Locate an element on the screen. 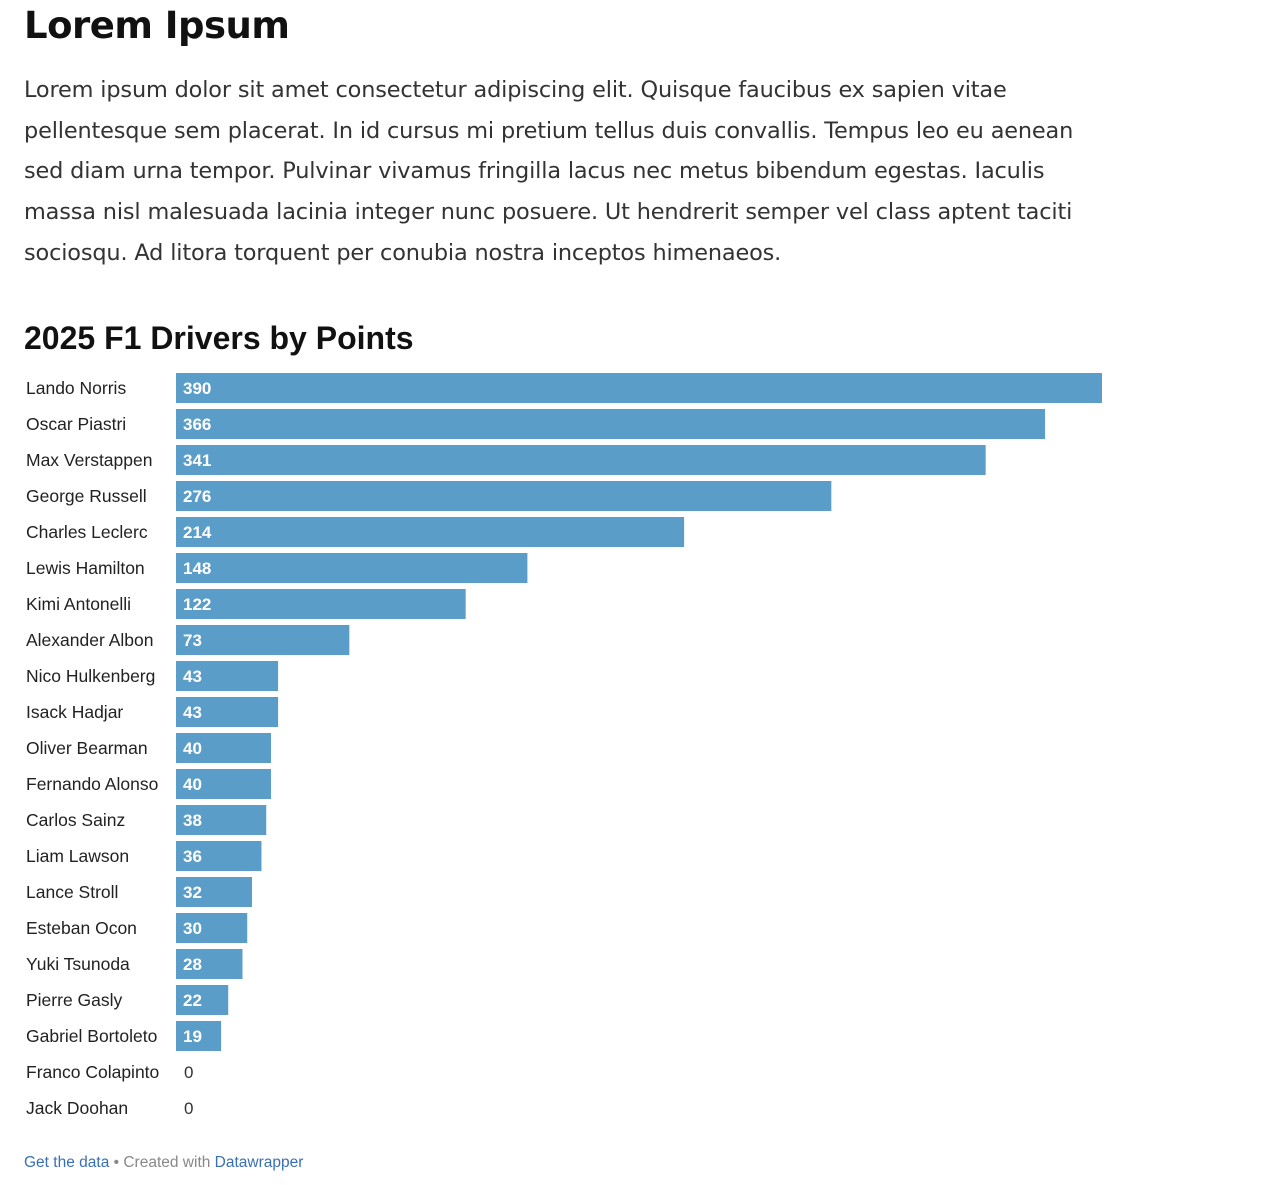 Image resolution: width=1267 pixels, height=1185 pixels. bar-value-label: 36 is located at coordinates (192, 856).